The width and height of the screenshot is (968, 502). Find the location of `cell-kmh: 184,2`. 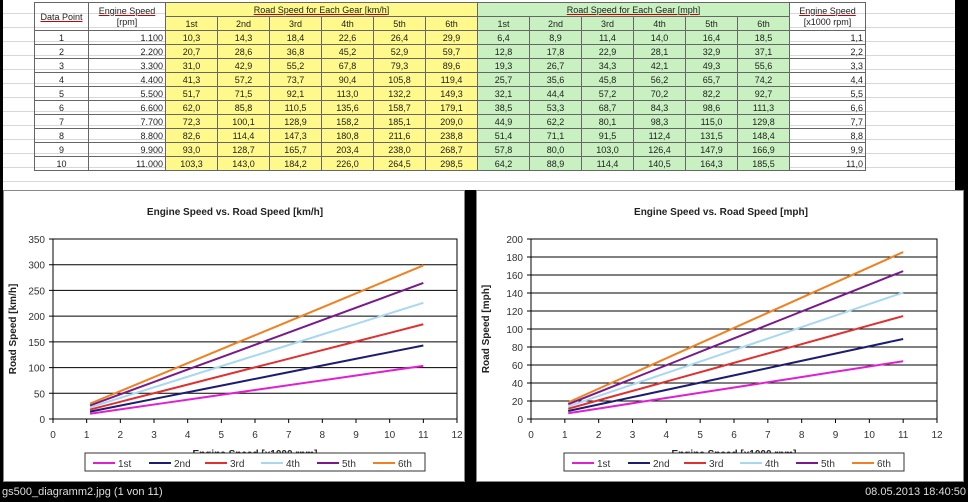

cell-kmh: 184,2 is located at coordinates (295, 163).